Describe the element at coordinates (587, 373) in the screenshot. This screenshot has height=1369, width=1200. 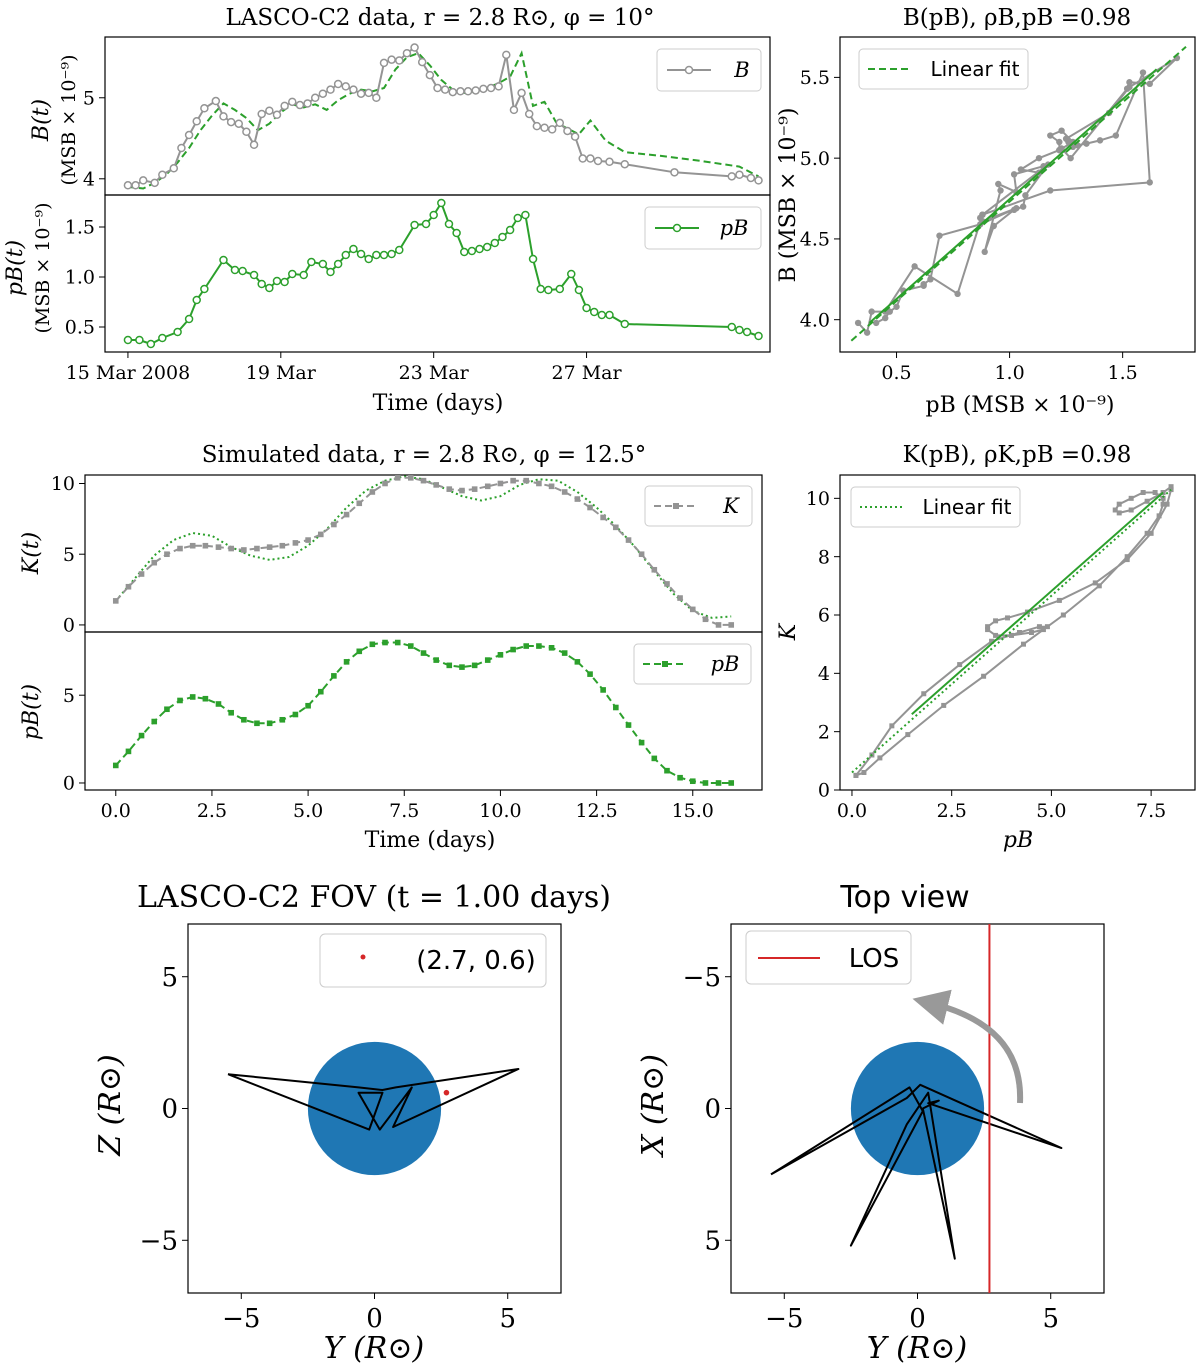
I see `x-tick-label: 27 Mar` at that location.